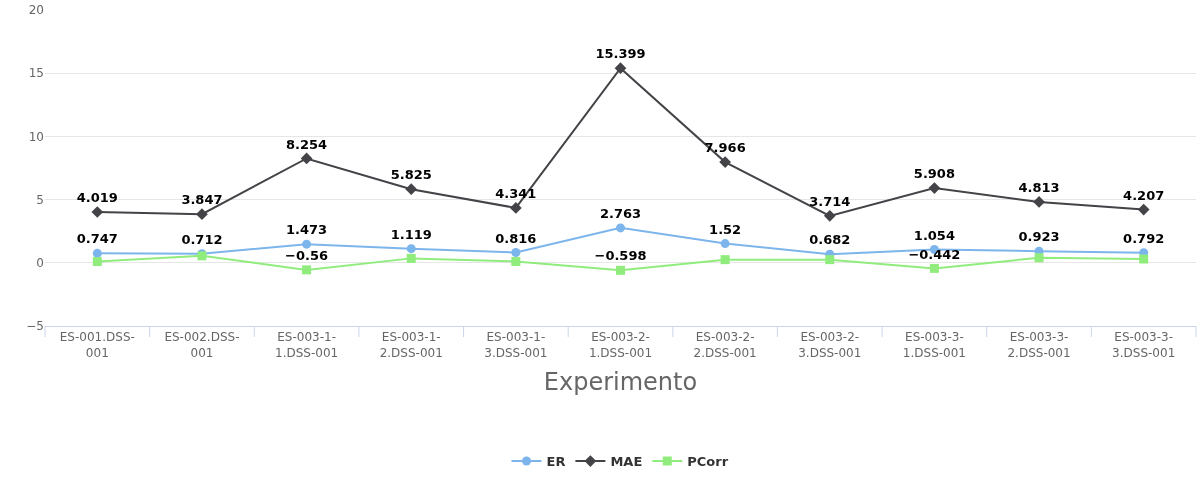 Image resolution: width=1198 pixels, height=478 pixels. I want to click on x-tick-label: ES-002.DSS-001, so click(202, 345).